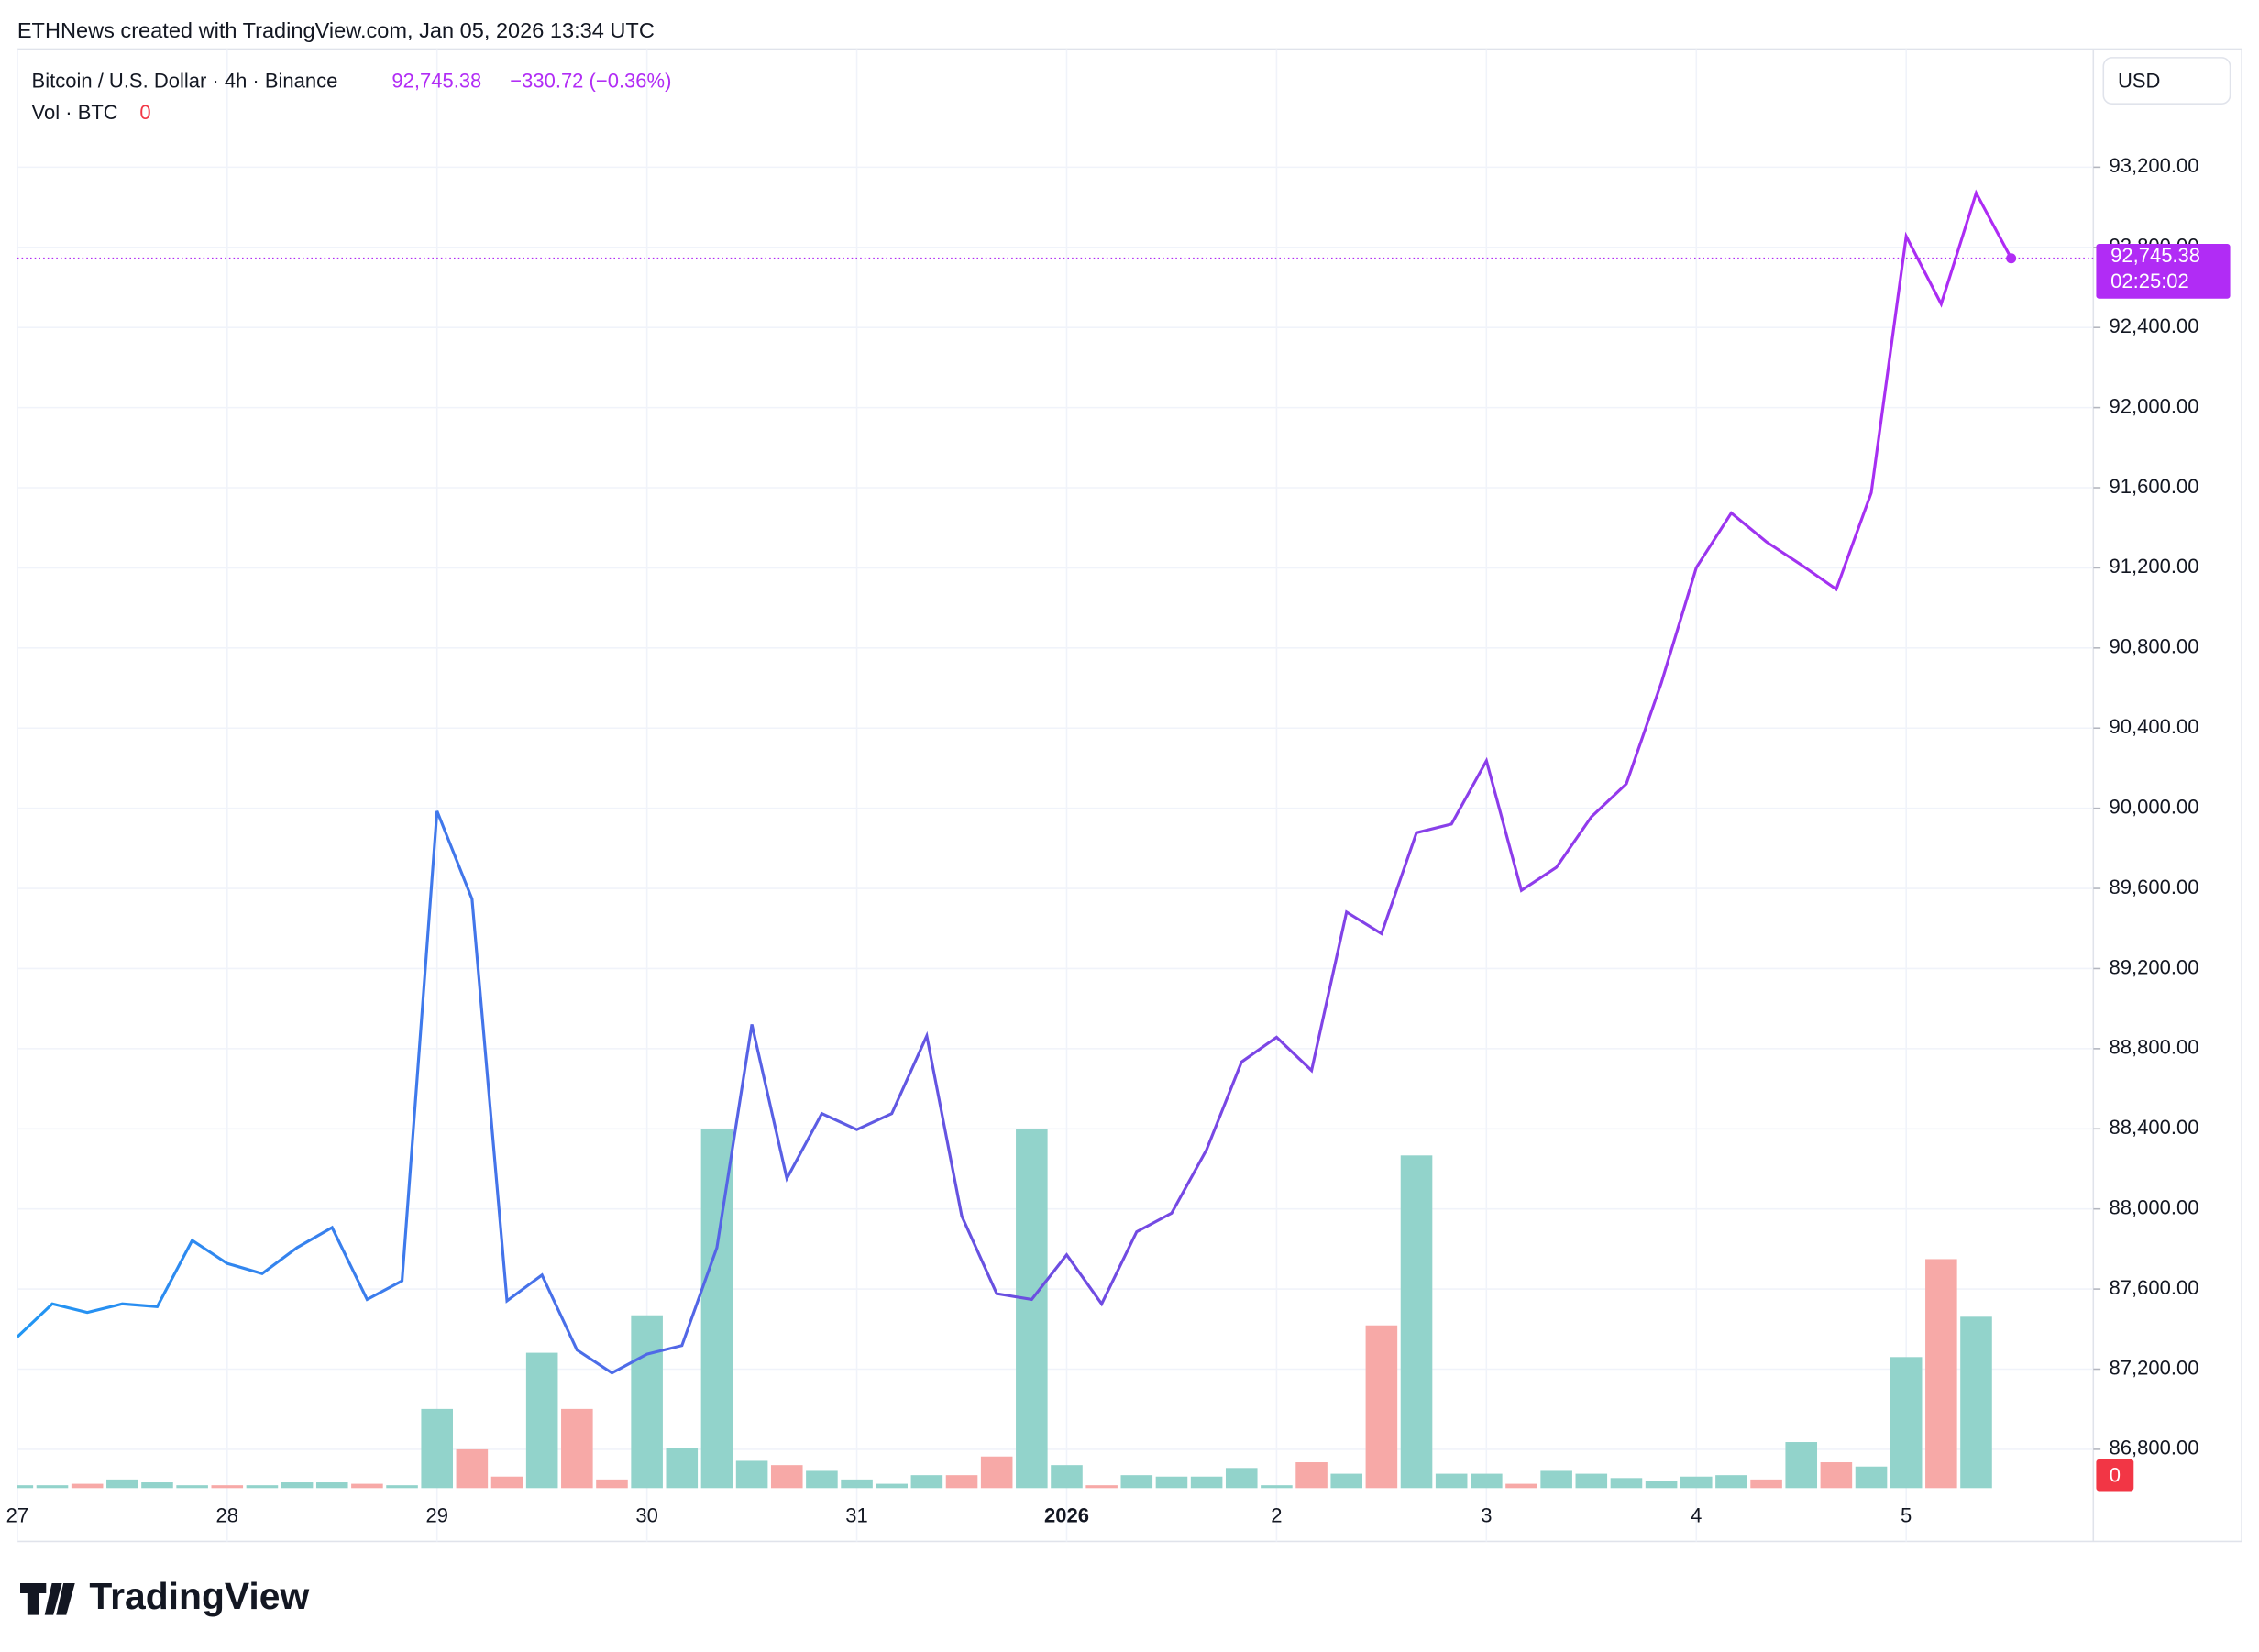 The image size is (2259, 1652). I want to click on price-label-box, so click(2163, 271).